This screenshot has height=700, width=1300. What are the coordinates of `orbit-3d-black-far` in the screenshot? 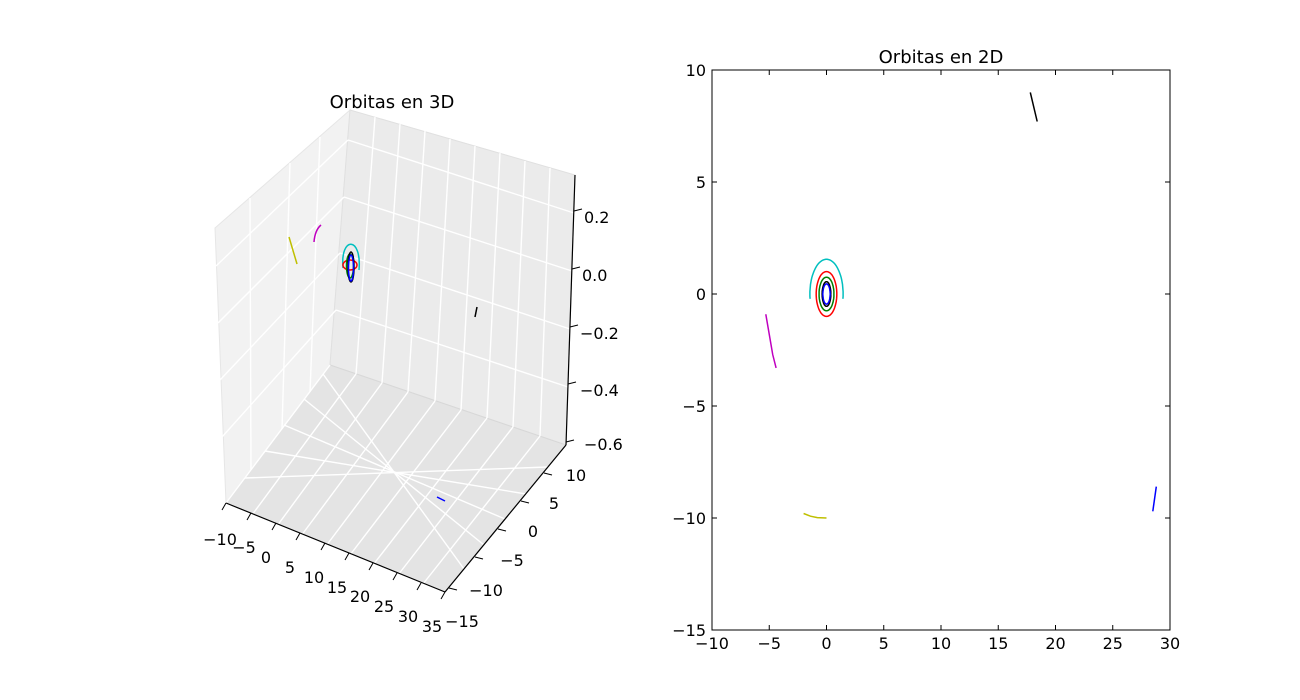 It's located at (476, 312).